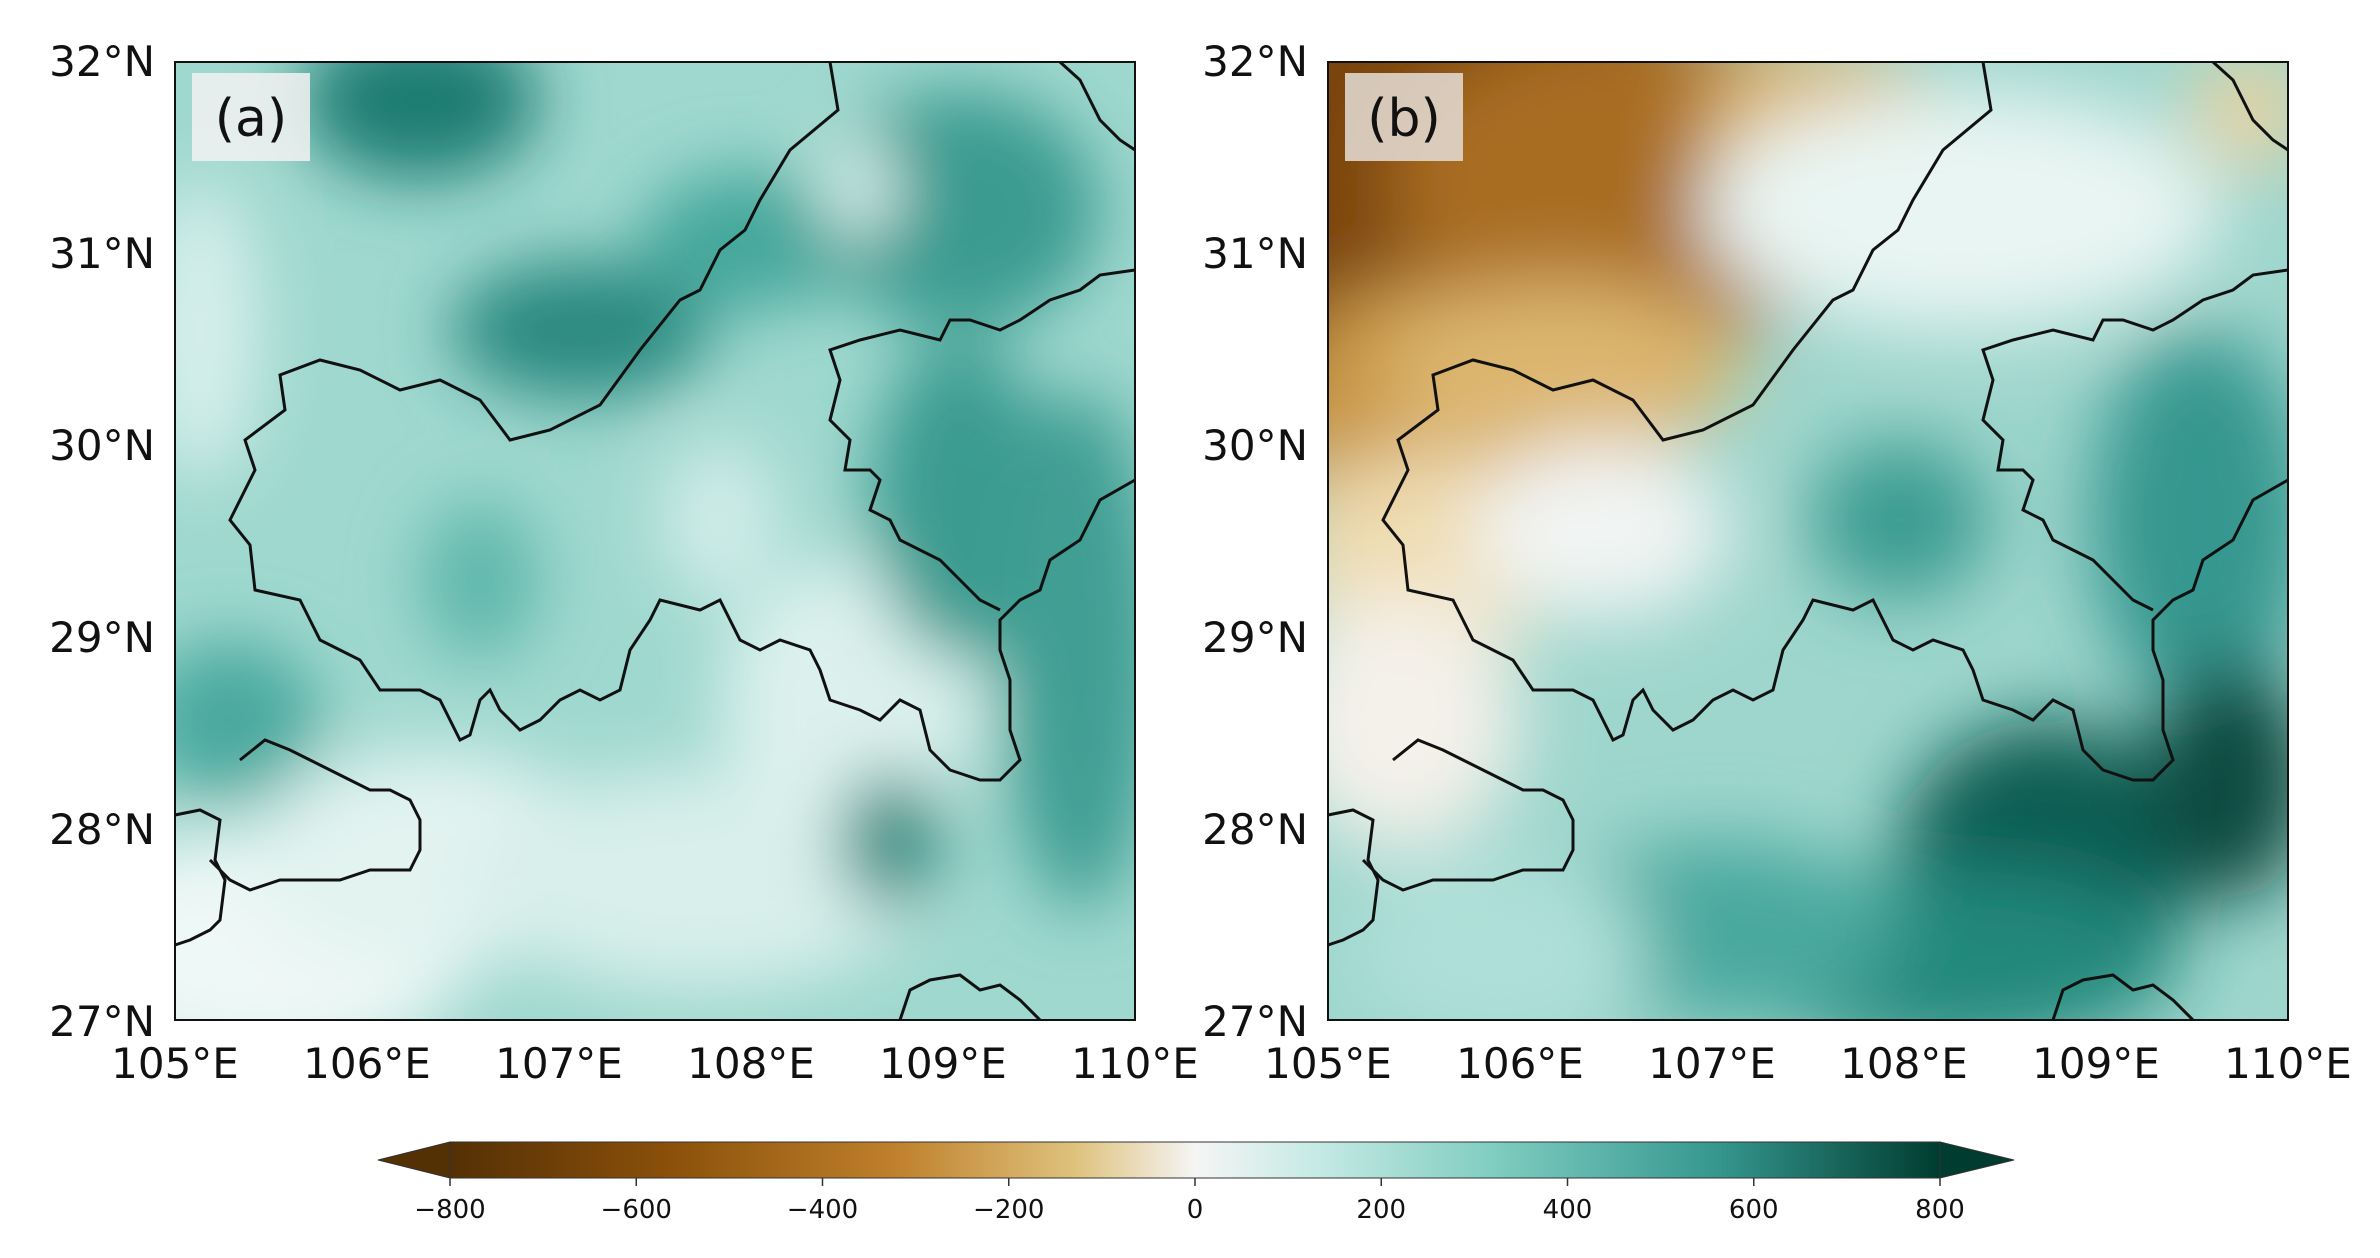 The width and height of the screenshot is (2380, 1258). Describe the element at coordinates (1255, 61) in the screenshot. I see `panel-b-y-tick: 32°N` at that location.